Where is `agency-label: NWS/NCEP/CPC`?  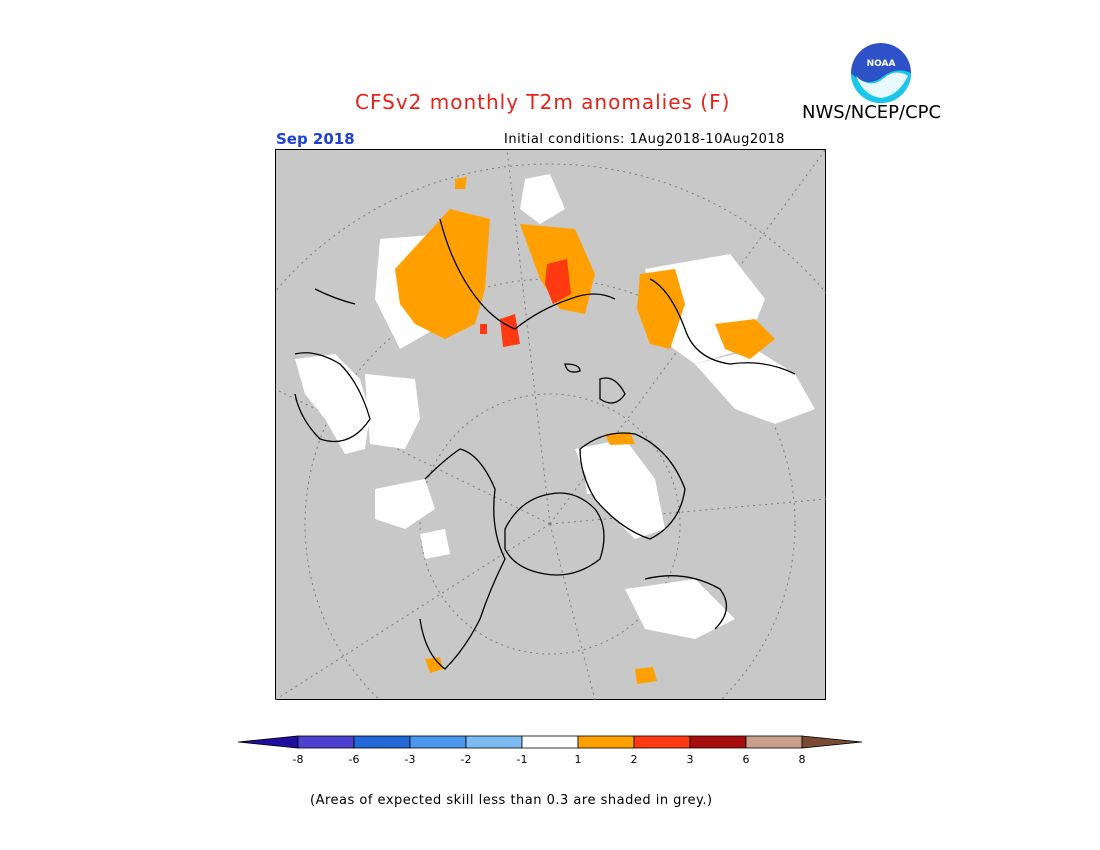 agency-label: NWS/NCEP/CPC is located at coordinates (872, 112).